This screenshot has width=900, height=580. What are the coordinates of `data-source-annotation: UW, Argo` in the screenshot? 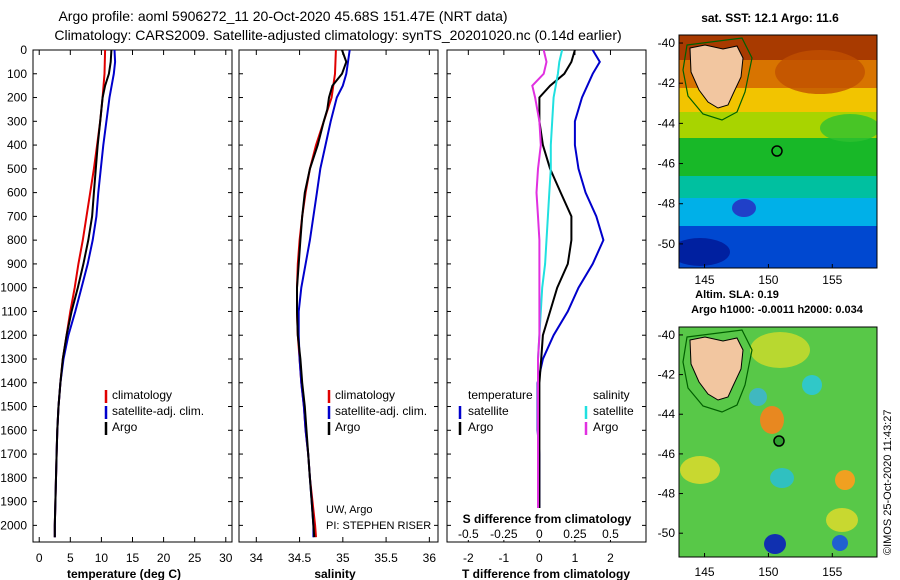 It's located at (349, 510).